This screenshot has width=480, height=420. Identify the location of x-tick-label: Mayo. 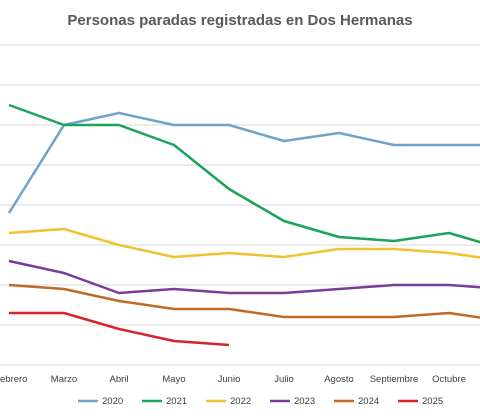
(173, 379).